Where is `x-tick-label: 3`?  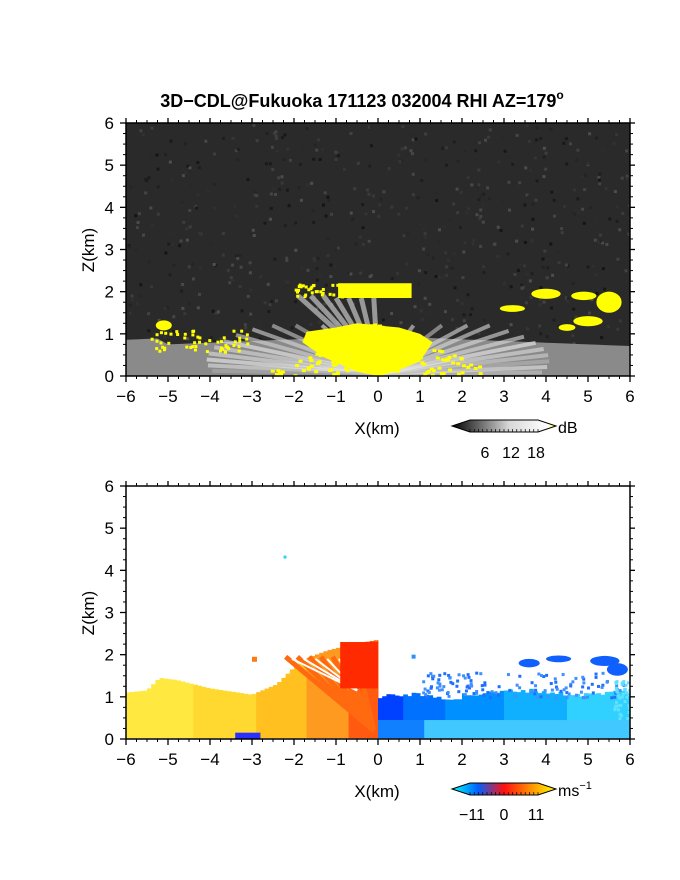 x-tick-label: 3 is located at coordinates (503, 396).